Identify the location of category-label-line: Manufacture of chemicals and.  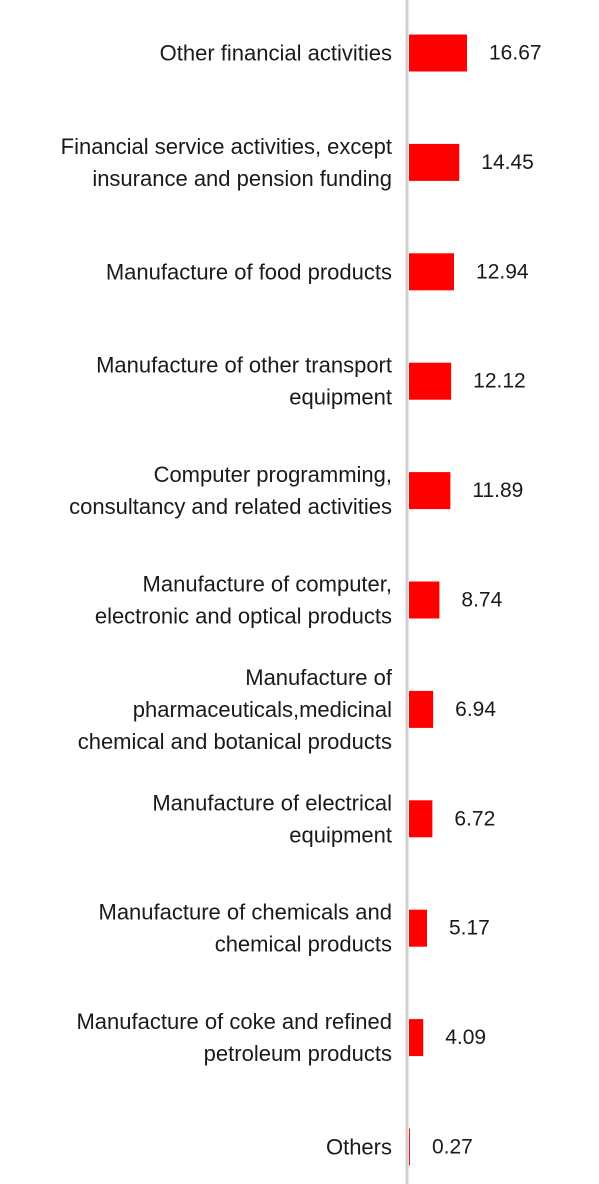
(246, 912).